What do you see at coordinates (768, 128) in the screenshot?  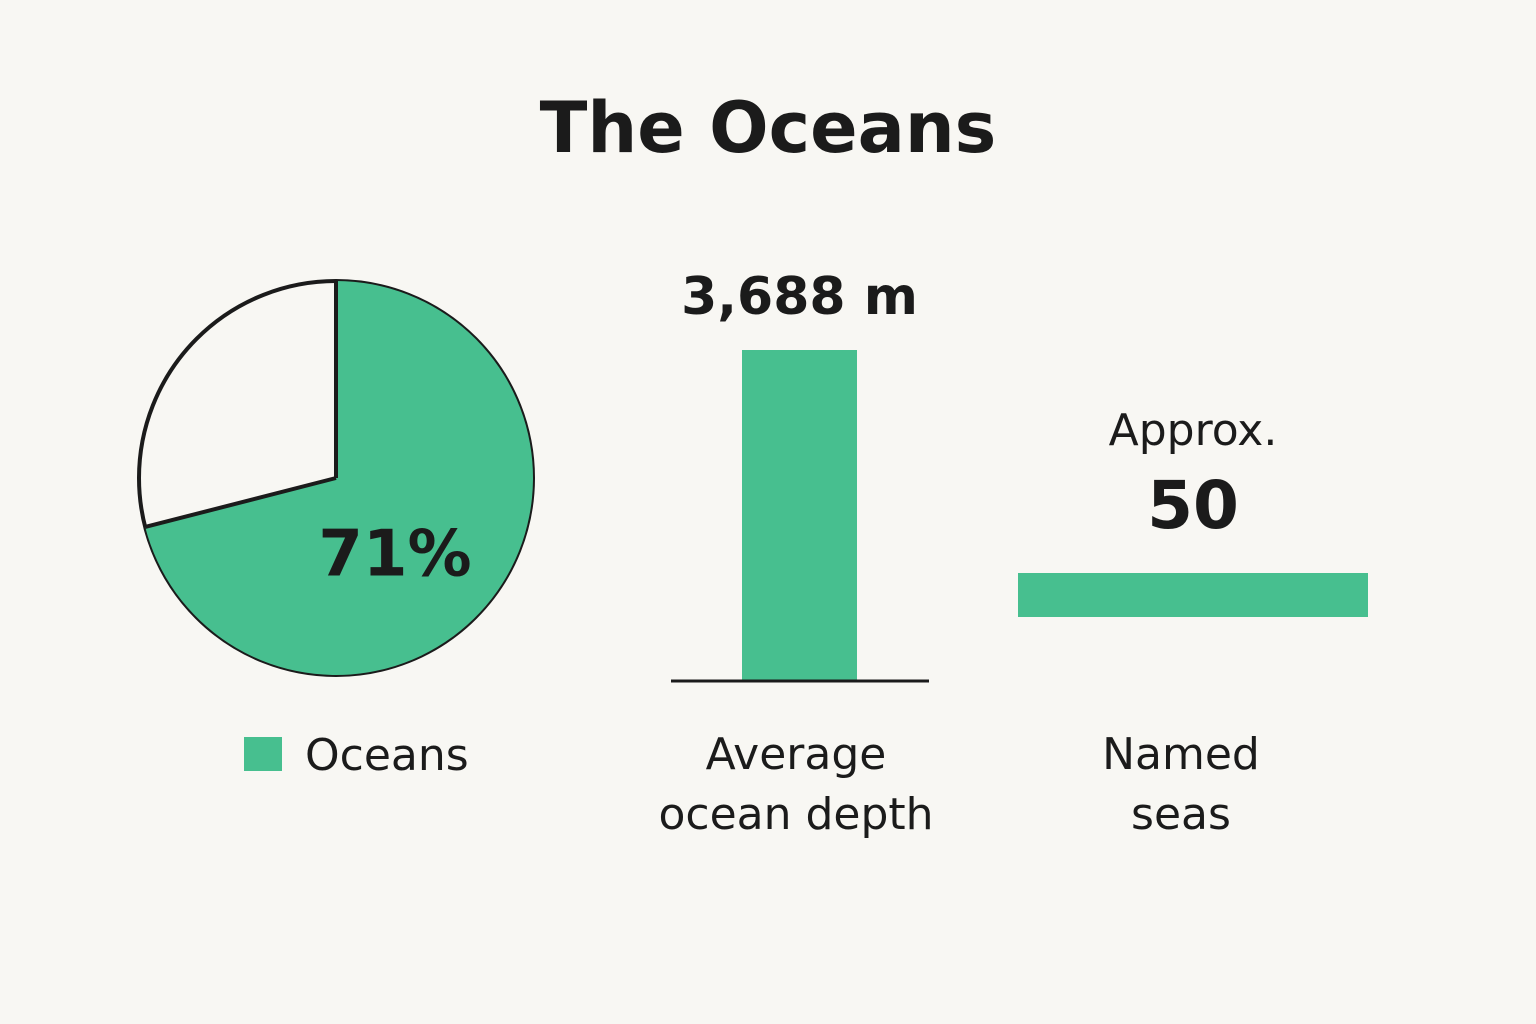 I see `chart-title: The Oceans` at bounding box center [768, 128].